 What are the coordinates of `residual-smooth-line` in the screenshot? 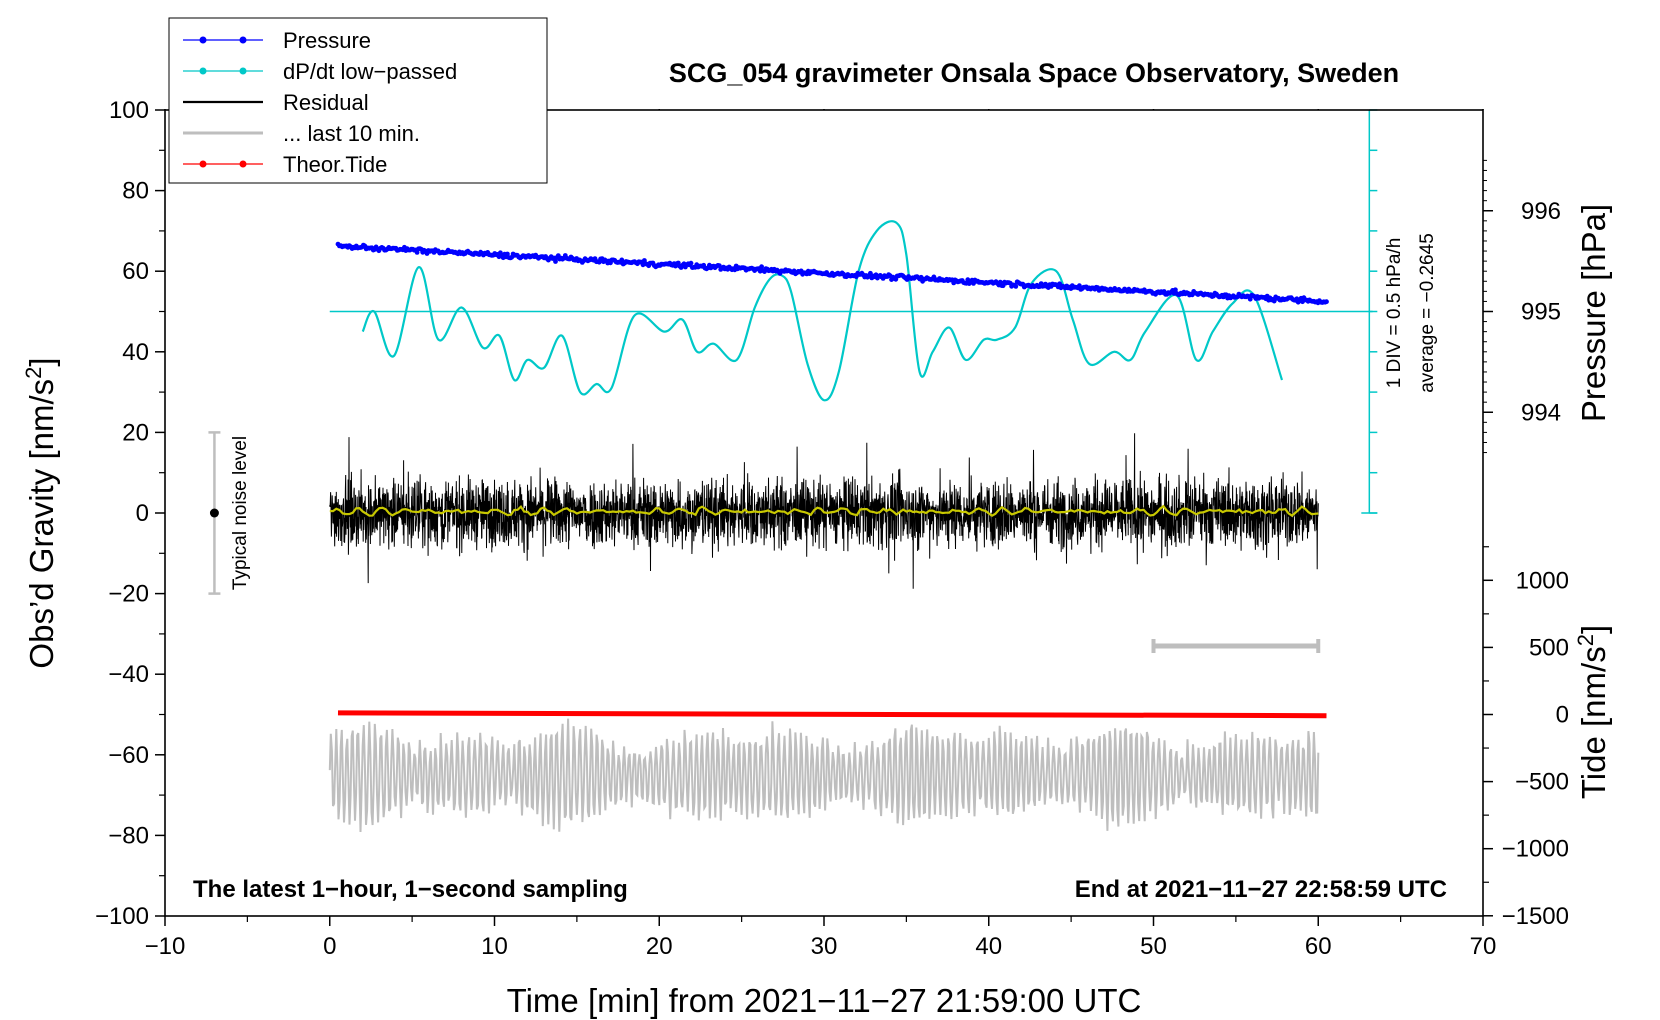 It's located at (824, 510).